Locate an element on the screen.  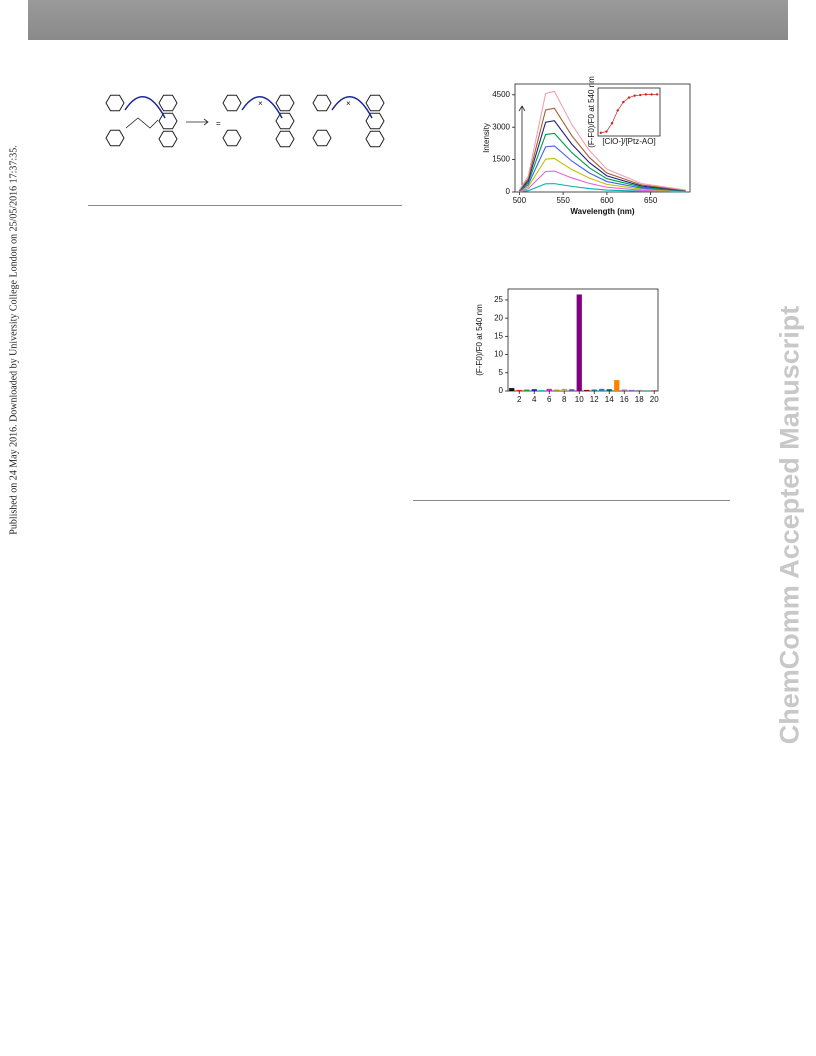
y-tick-label: 4500 is located at coordinates (501, 94).